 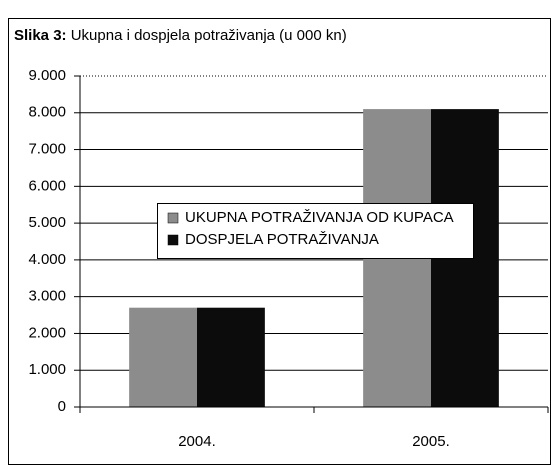 I want to click on y-tick-label: 4.000, so click(x=47, y=259).